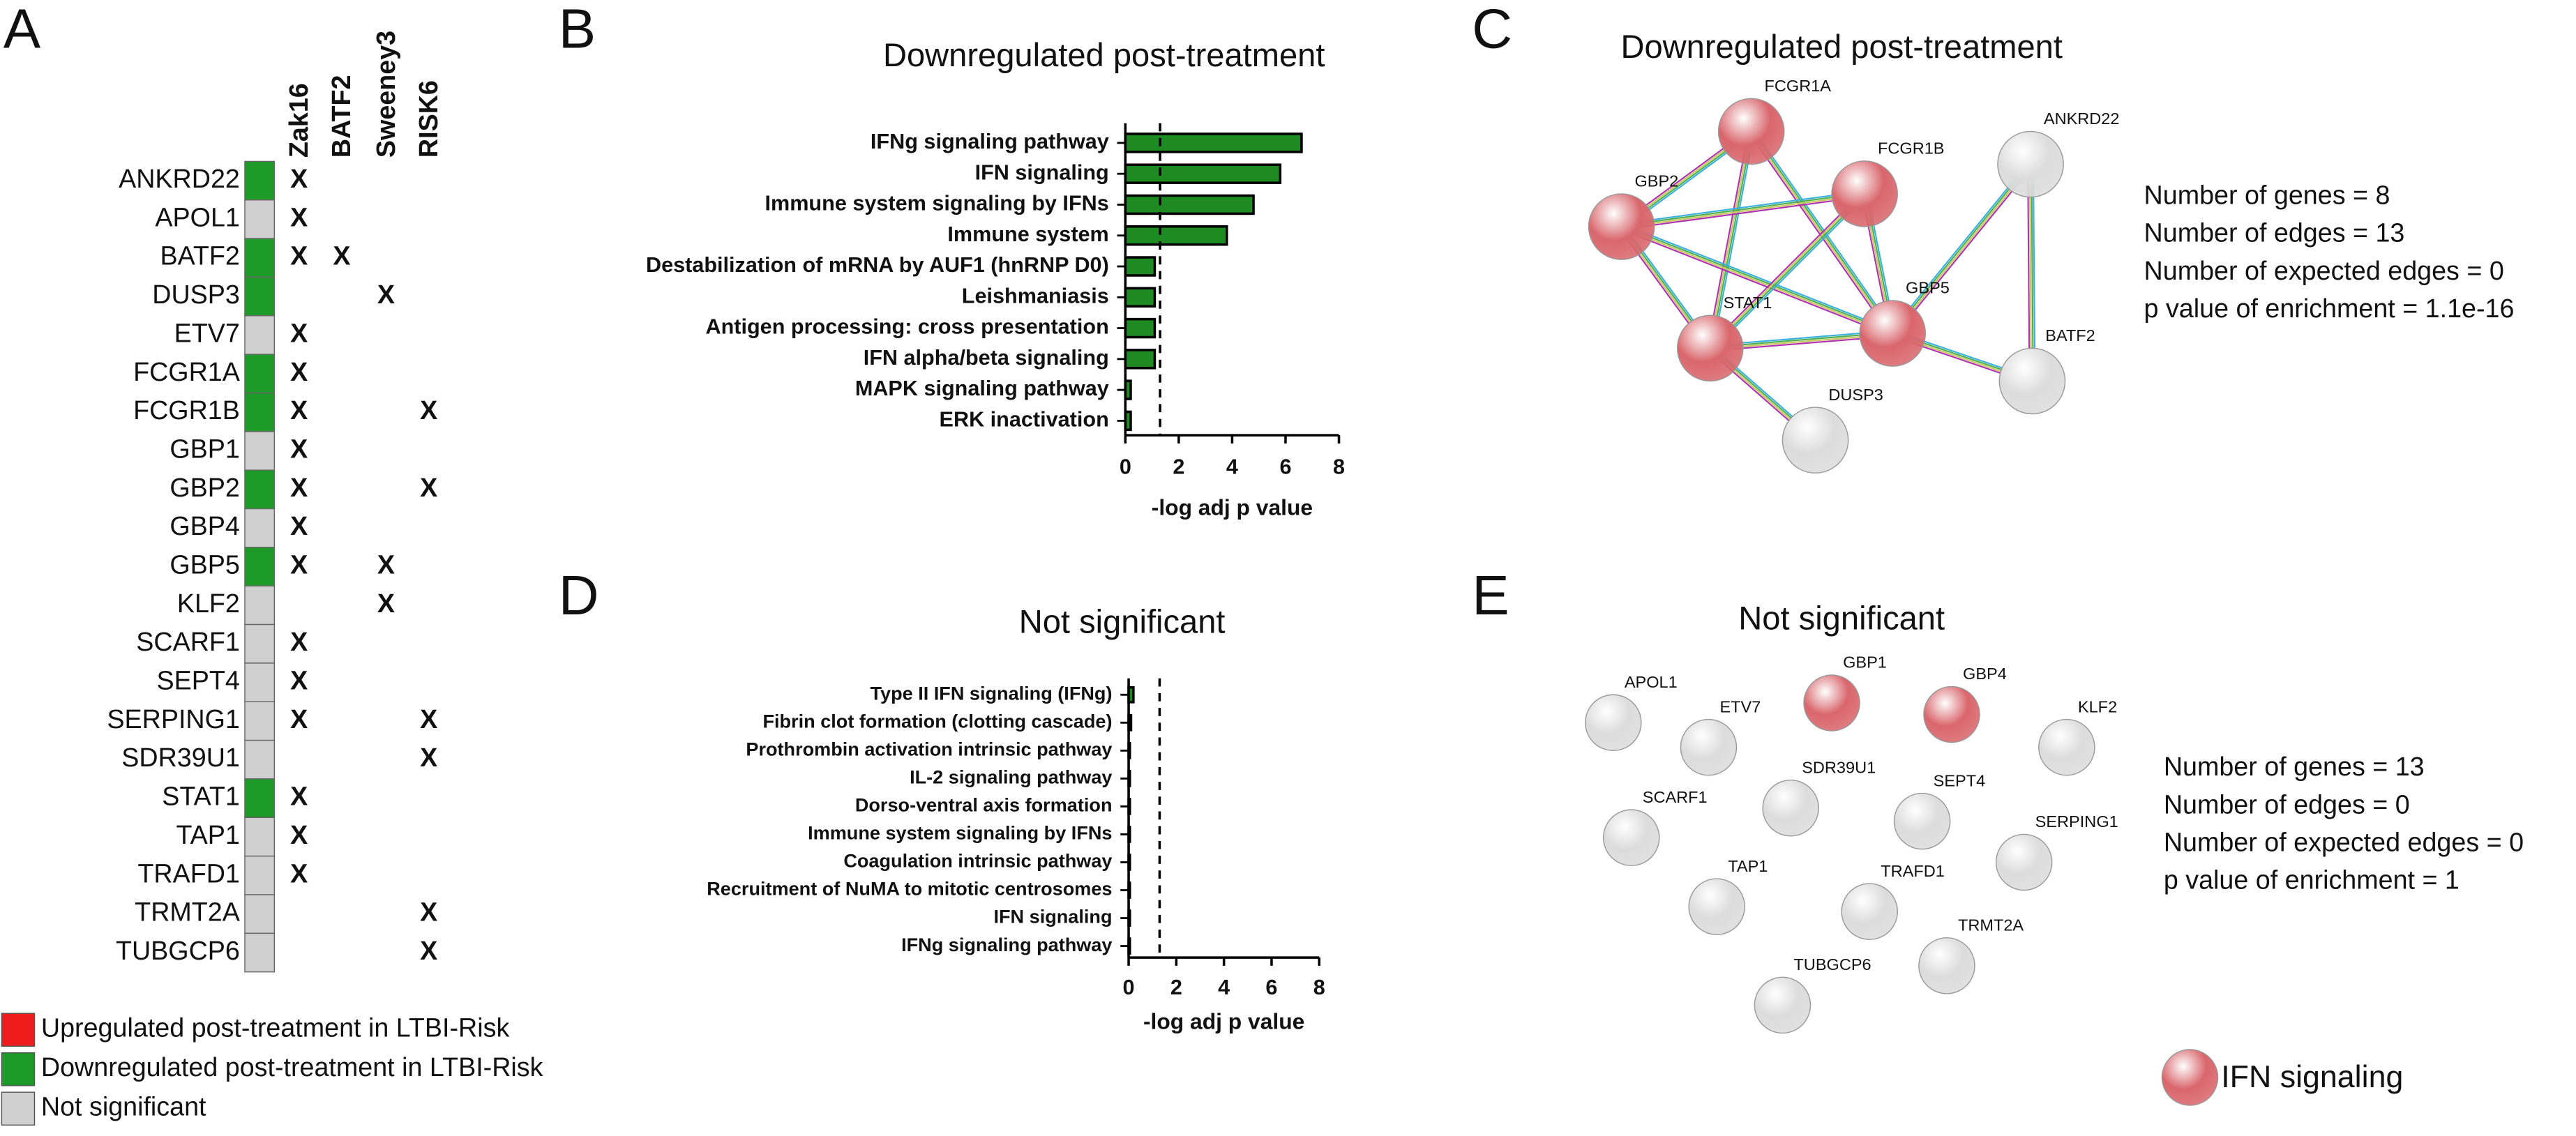  What do you see at coordinates (1339, 466) in the screenshot?
I see `x-tick-label: 8` at bounding box center [1339, 466].